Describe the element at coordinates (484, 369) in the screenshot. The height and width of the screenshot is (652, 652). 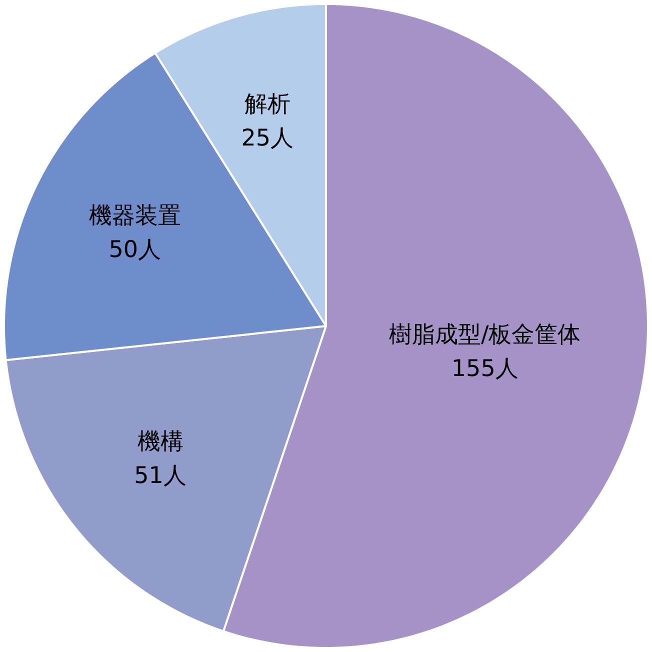
I see `data-label: 155人` at that location.